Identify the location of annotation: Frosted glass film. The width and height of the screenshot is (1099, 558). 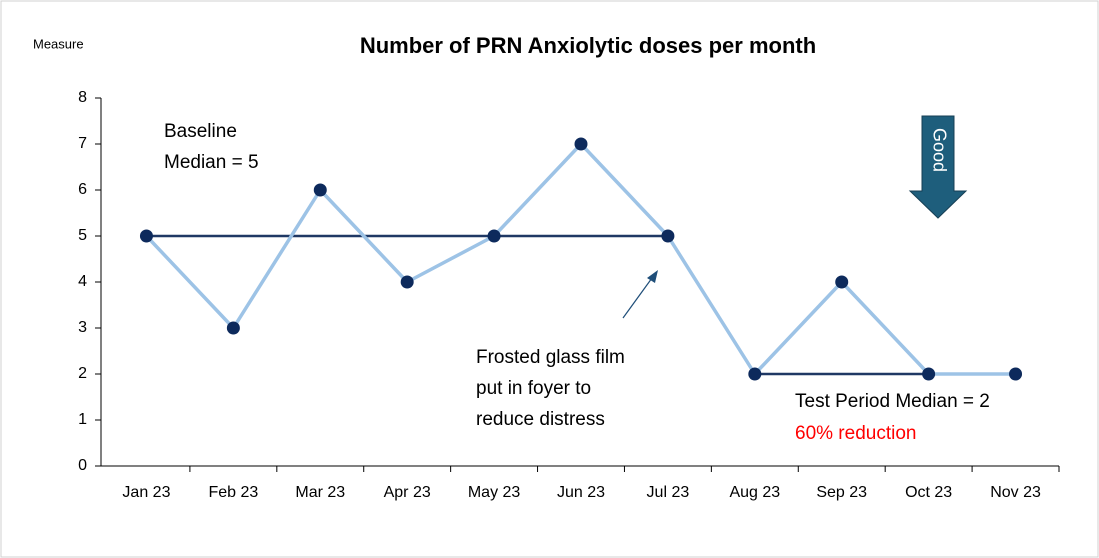
(550, 357).